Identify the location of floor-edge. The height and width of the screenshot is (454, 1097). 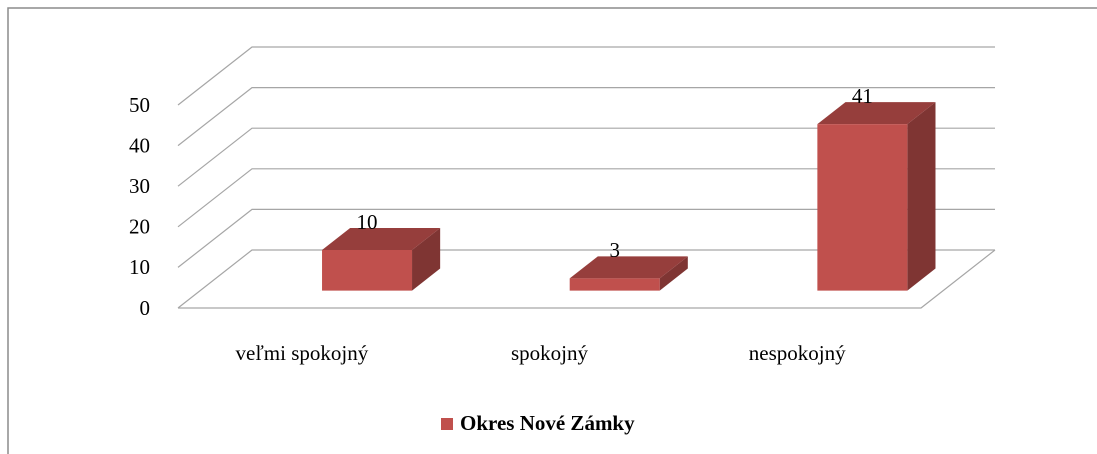
(587, 279).